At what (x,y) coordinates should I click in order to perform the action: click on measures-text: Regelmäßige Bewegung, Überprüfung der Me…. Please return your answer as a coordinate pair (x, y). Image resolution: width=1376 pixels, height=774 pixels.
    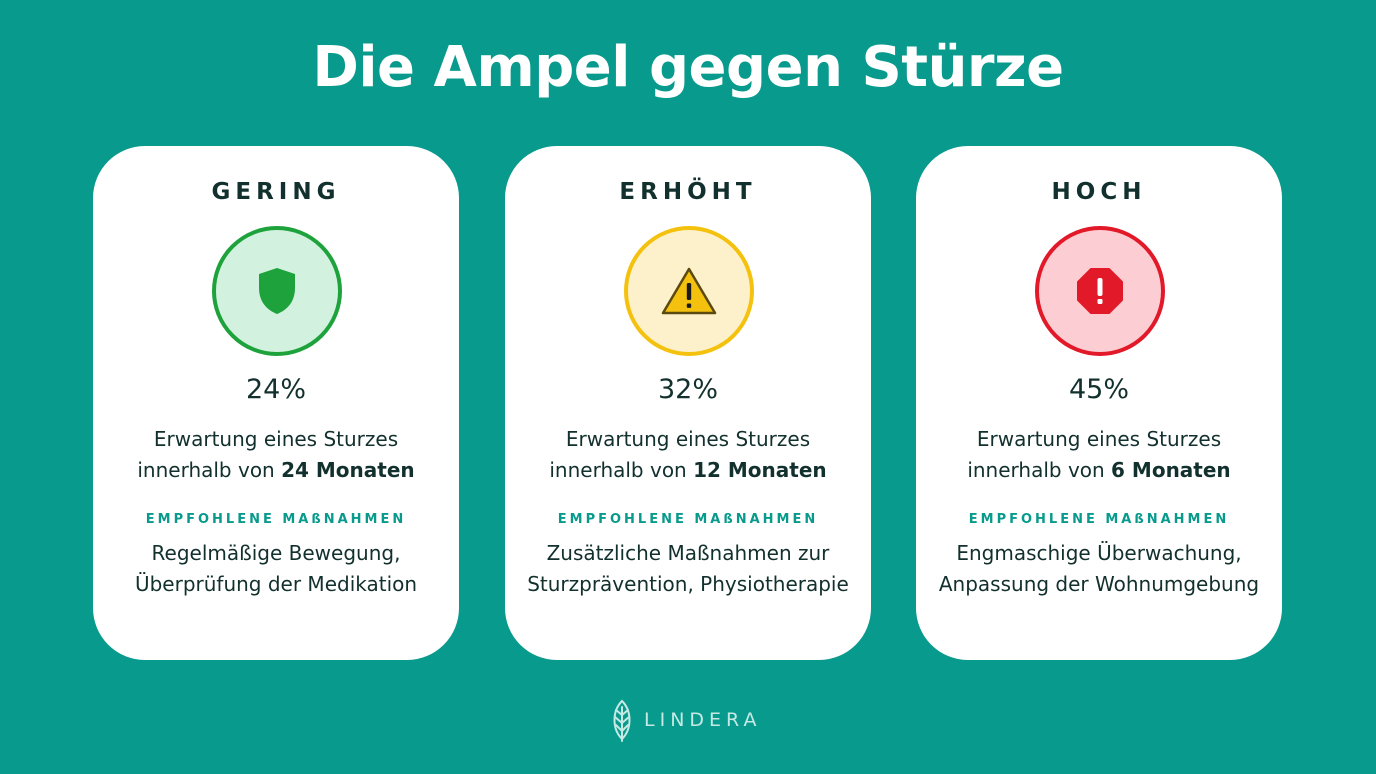
    Looking at the image, I should click on (276, 568).